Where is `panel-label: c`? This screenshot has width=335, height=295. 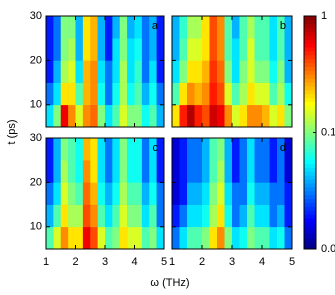 panel-label: c is located at coordinates (156, 148).